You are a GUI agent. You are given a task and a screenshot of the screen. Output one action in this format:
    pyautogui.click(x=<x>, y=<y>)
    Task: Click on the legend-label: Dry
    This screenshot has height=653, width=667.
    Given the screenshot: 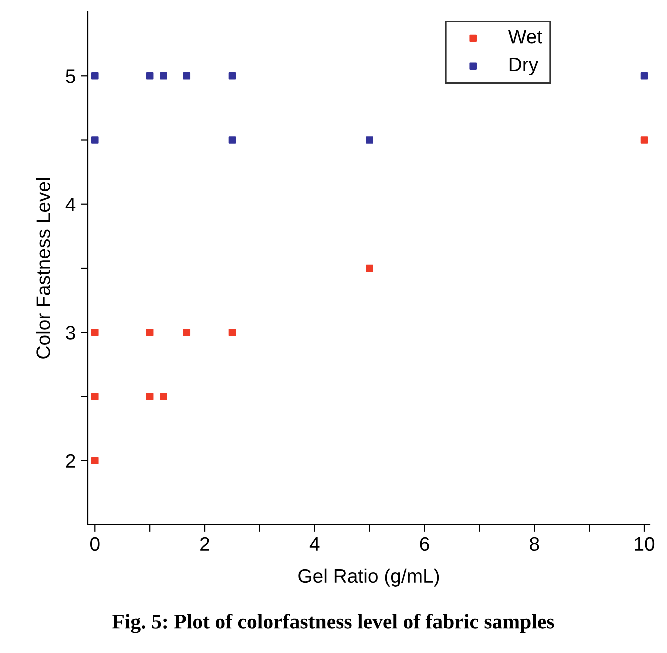 What is the action you would take?
    pyautogui.click(x=524, y=67)
    